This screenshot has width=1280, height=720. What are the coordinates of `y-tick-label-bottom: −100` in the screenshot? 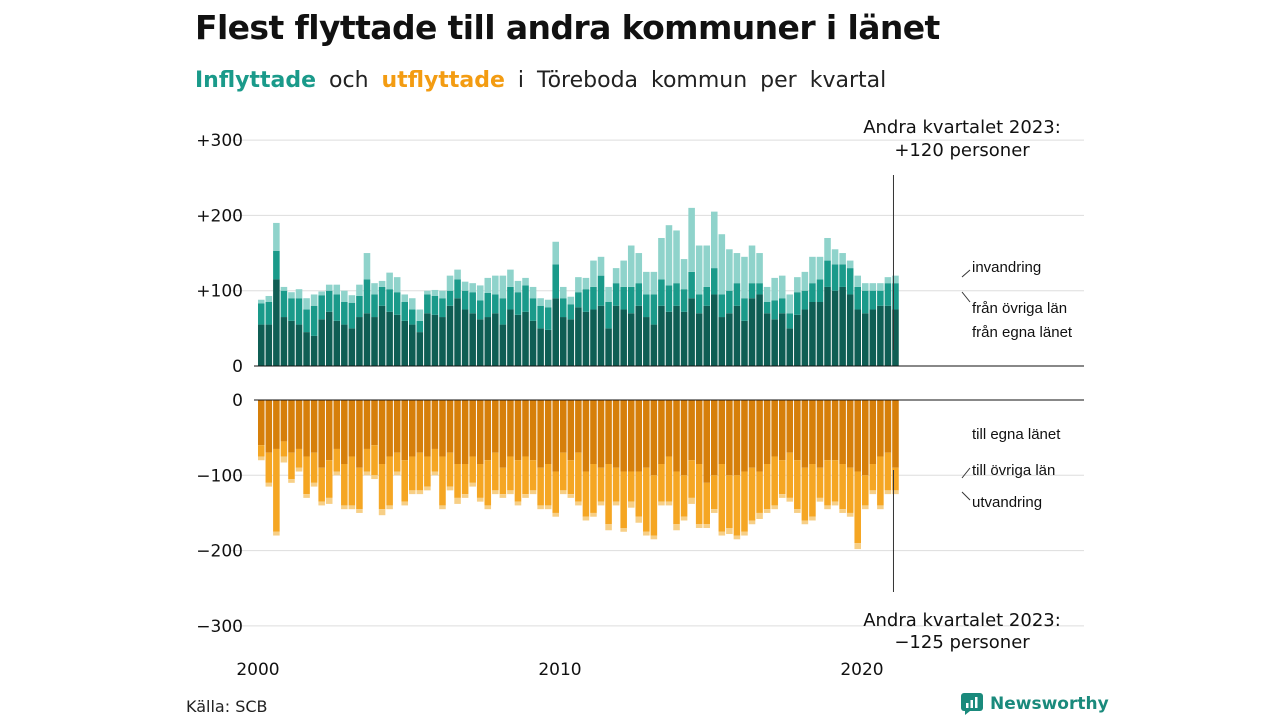 It's located at (219, 476).